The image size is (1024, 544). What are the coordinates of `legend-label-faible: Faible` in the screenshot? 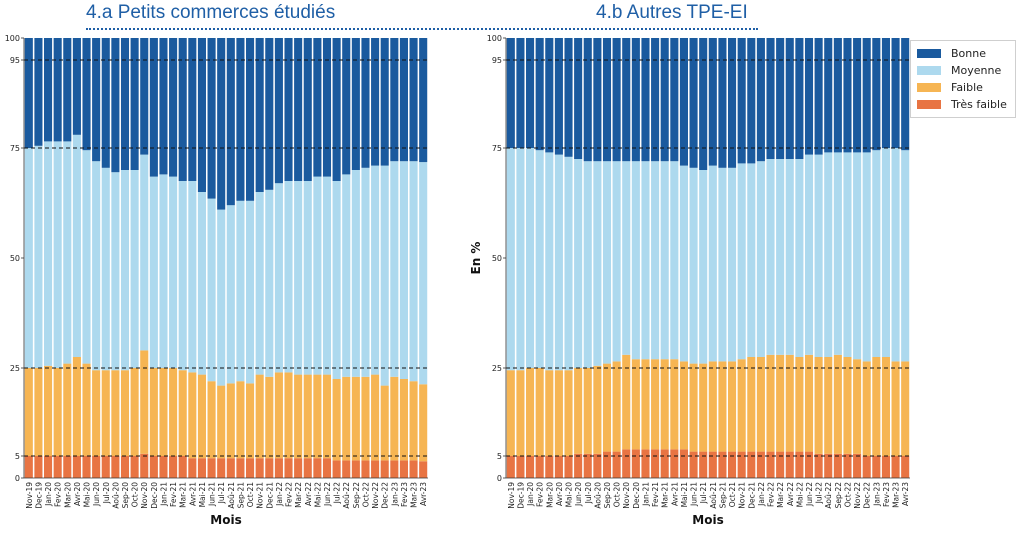 It's located at (967, 87).